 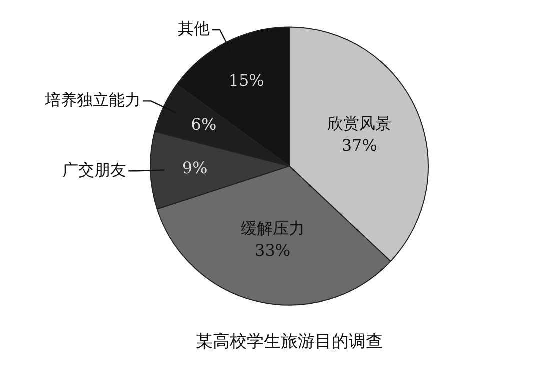 I want to click on data-label: 15%, so click(x=246, y=80).